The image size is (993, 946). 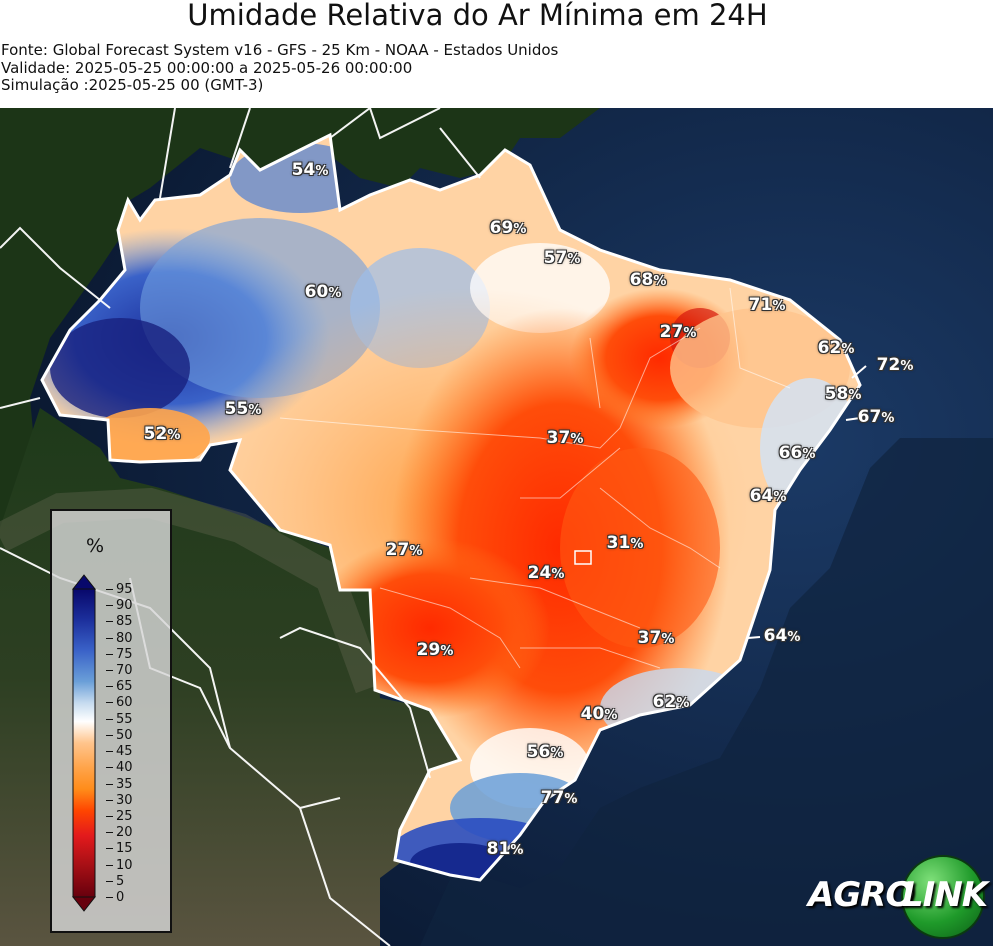 I want to click on humidity-label: 58%, so click(x=843, y=394).